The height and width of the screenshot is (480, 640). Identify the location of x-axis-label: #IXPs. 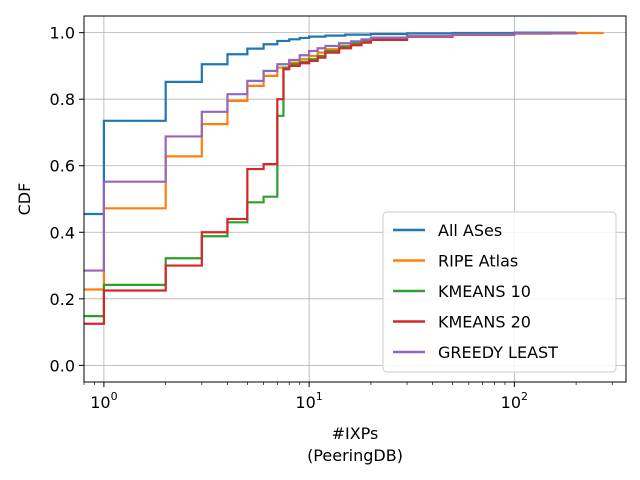
(355, 433).